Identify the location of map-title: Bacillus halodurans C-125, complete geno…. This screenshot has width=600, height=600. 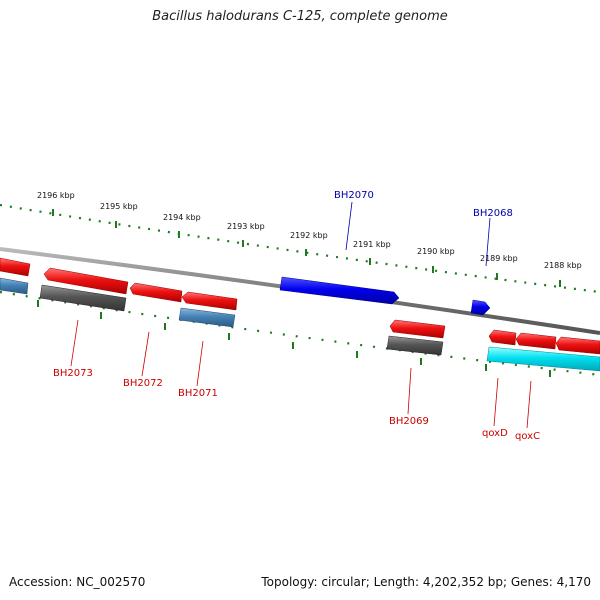
(300, 16).